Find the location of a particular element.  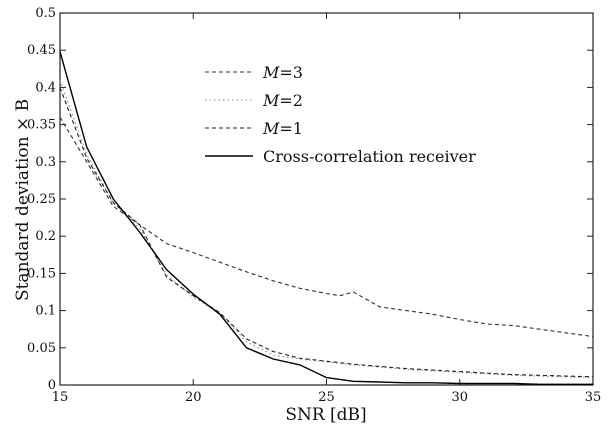

x-tick-label: 35 is located at coordinates (593, 397).